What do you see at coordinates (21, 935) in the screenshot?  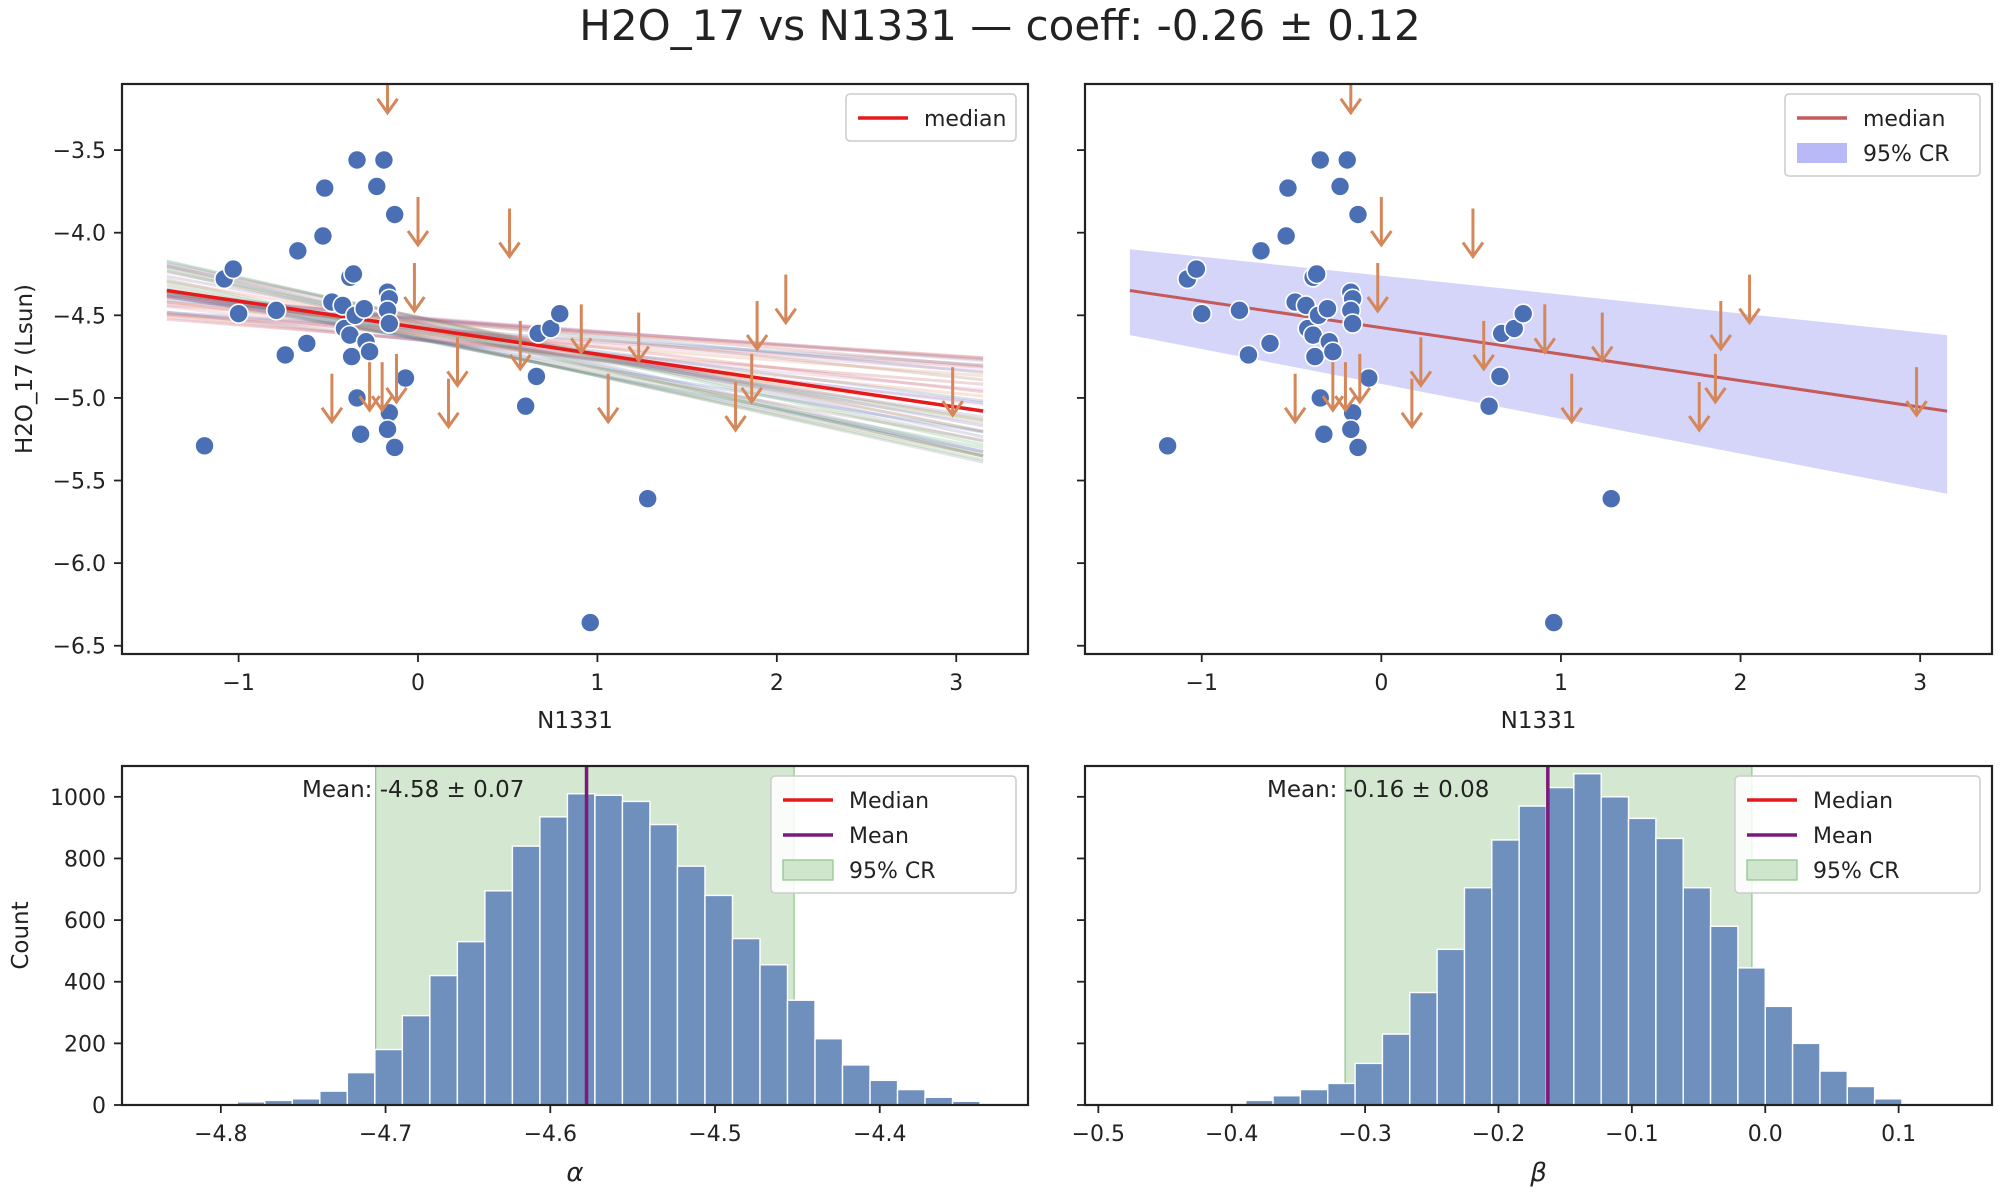 I see `bottom-left-ylabel: Count` at bounding box center [21, 935].